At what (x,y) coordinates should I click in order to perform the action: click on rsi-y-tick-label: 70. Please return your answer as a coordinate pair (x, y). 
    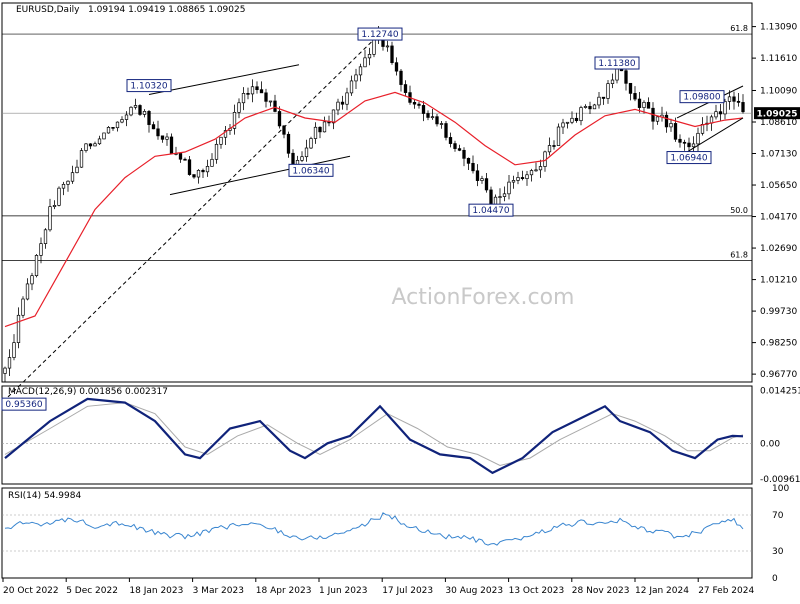
    Looking at the image, I should click on (778, 516).